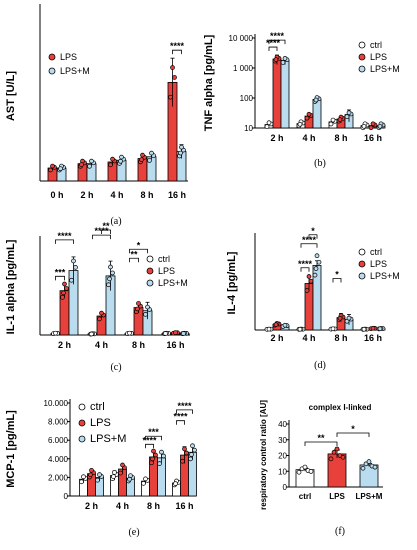  What do you see at coordinates (209, 82) in the screenshot?
I see `y-axis-label: TNF alpha [pg/mL]` at bounding box center [209, 82].